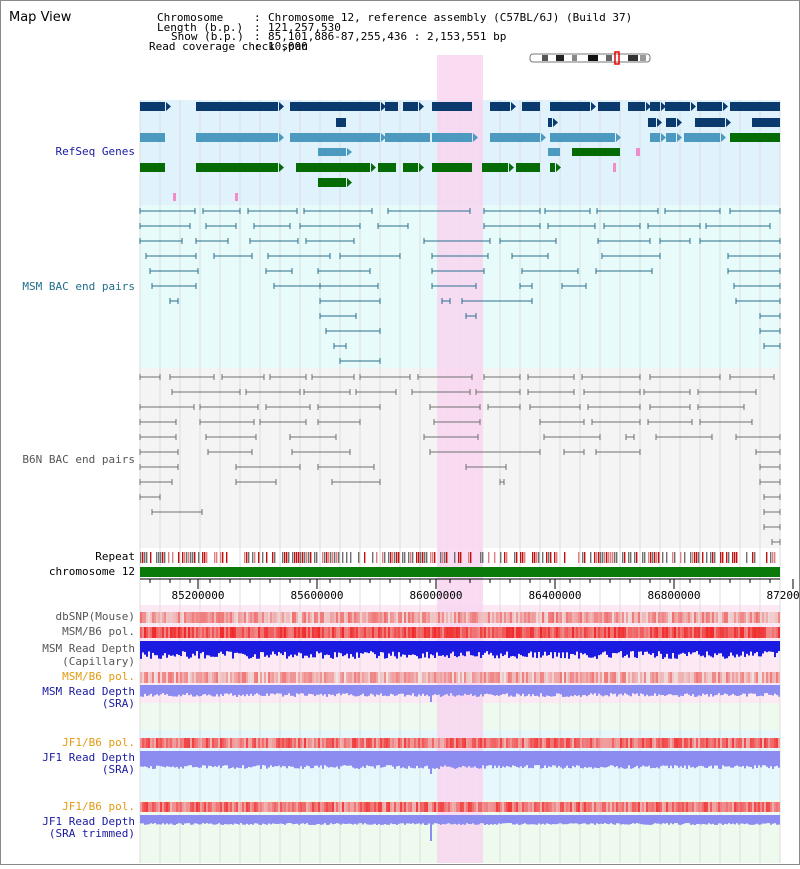 Image resolution: width=800 pixels, height=869 pixels. What do you see at coordinates (98, 742) in the screenshot?
I see `jf1-b6-pol-label: JF1/B6 pol.` at bounding box center [98, 742].